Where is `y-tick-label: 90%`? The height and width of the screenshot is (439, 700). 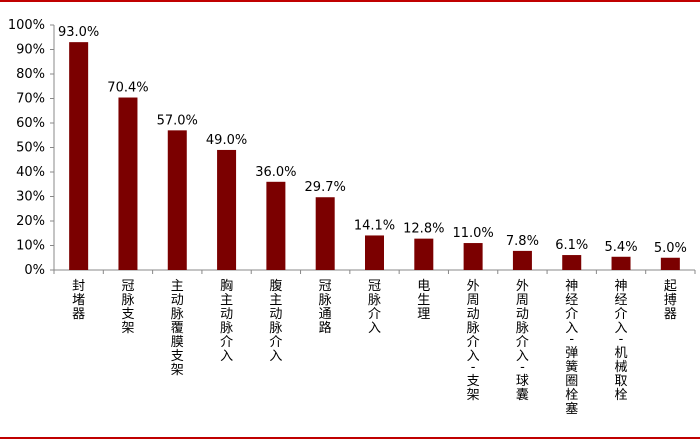 y-tick-label: 90% is located at coordinates (30, 50).